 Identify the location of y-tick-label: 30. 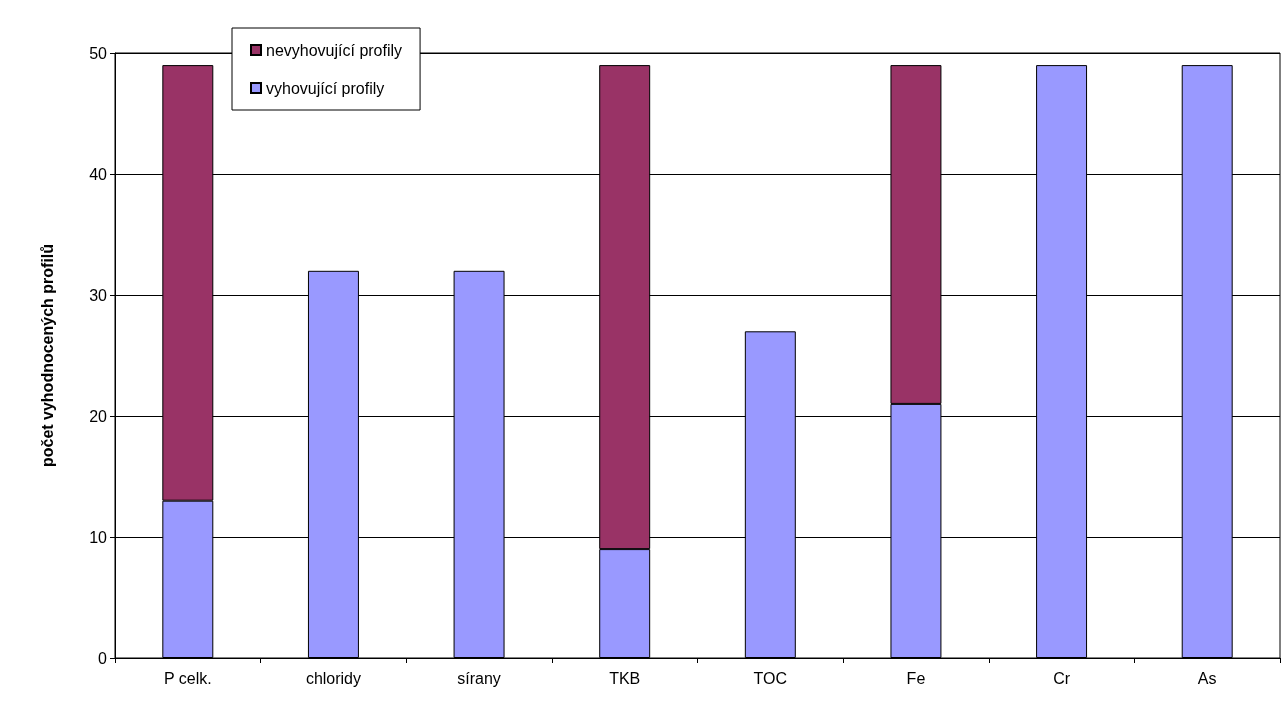
(98, 295).